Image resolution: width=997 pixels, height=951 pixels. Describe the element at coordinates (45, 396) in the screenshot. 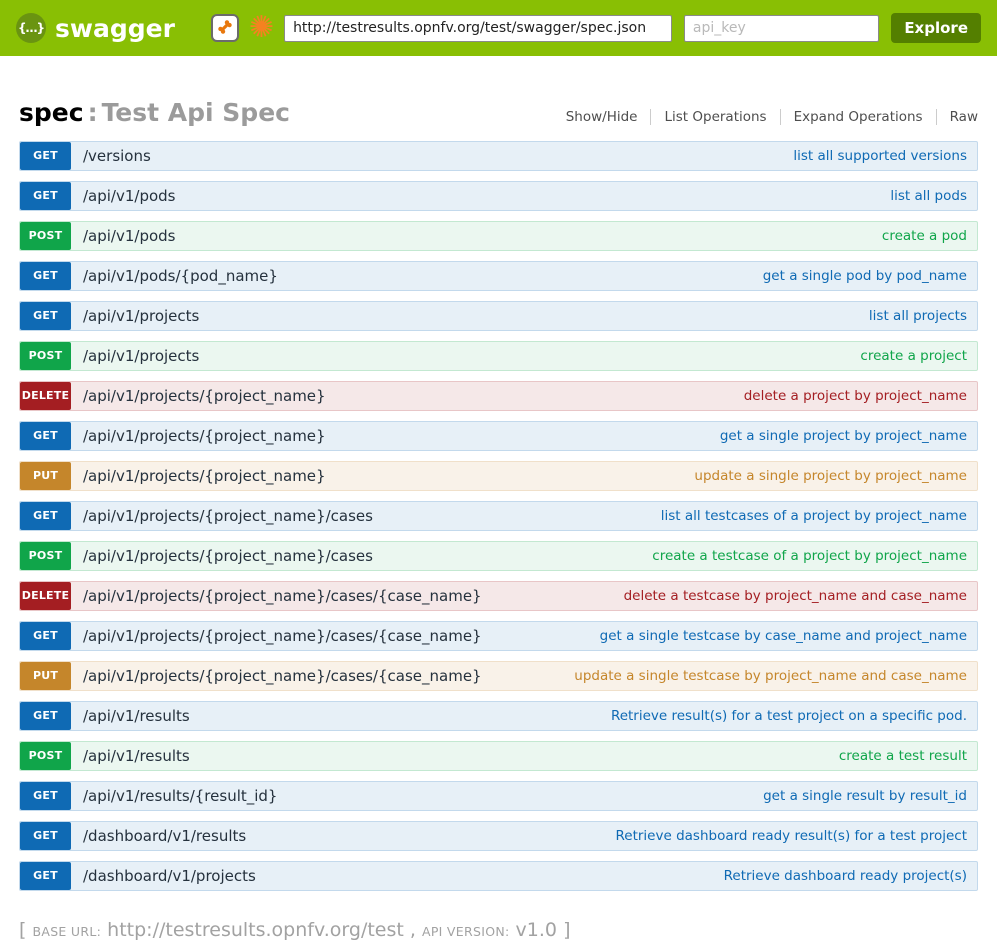

I see `http-method-badge: DELETE` at that location.